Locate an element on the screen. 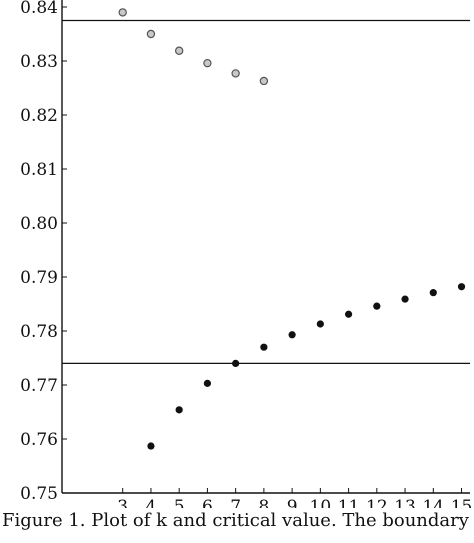 The height and width of the screenshot is (543, 474). x-tick-label: 10 is located at coordinates (321, 502).